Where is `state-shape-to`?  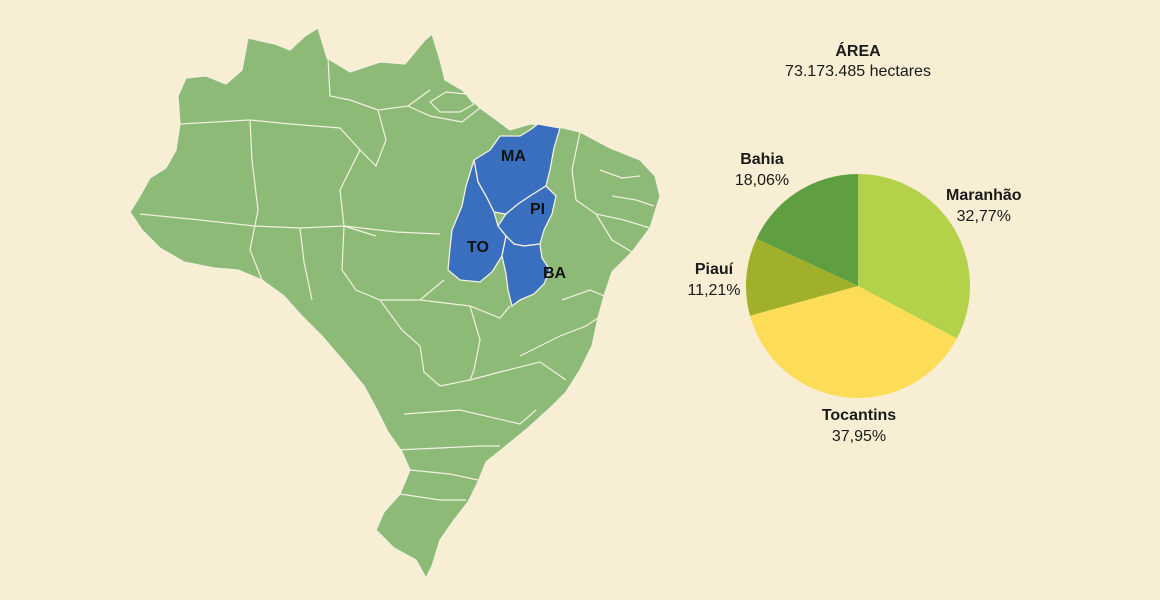
state-shape-to is located at coordinates (477, 221).